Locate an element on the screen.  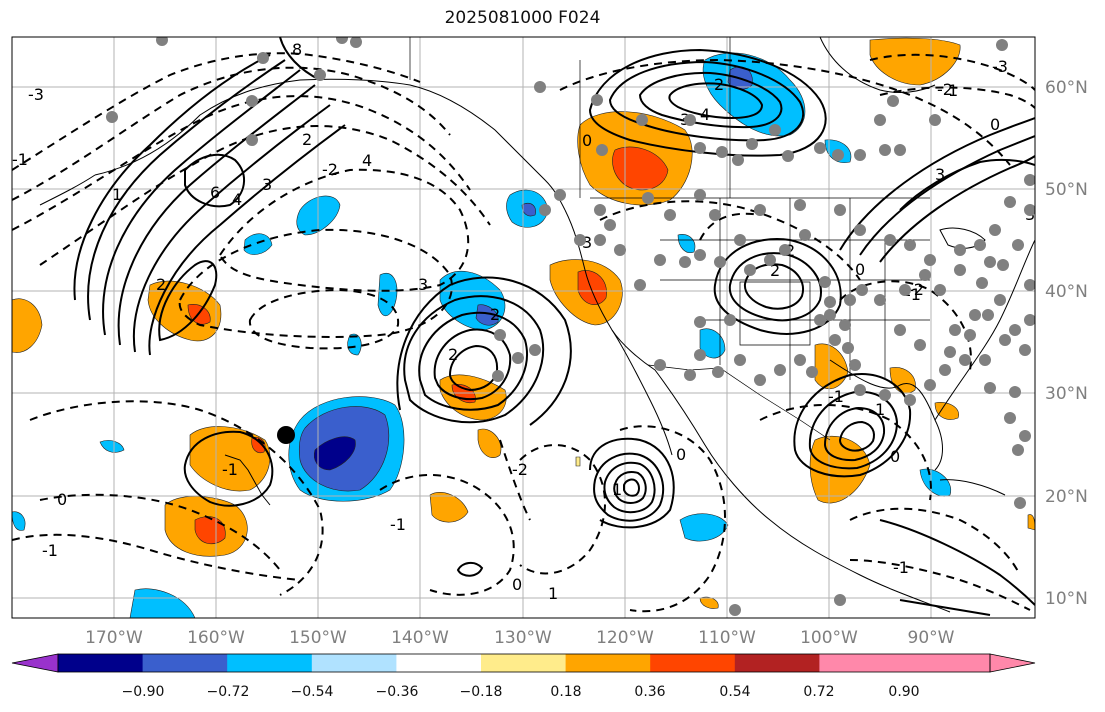
colorbar-tick-label: 0.36 is located at coordinates (649, 692).